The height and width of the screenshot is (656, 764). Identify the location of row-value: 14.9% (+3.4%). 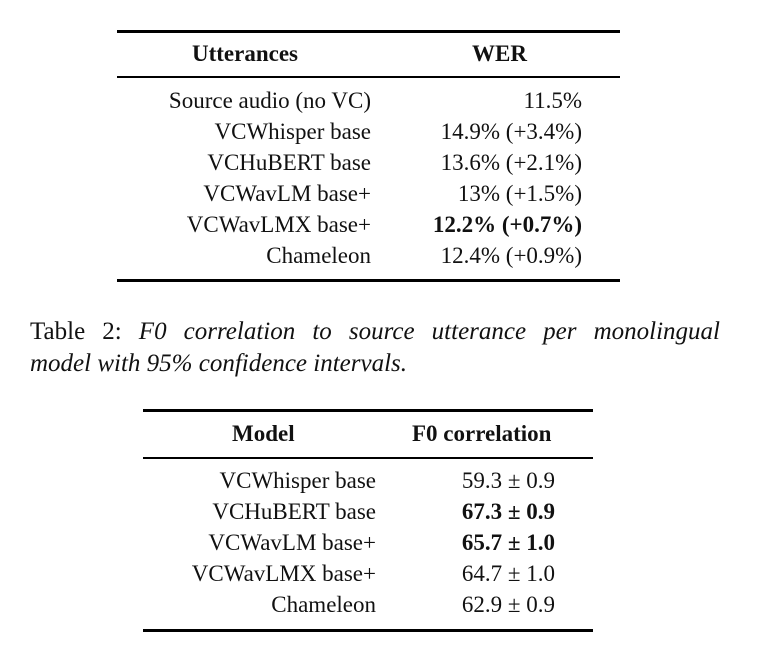
(511, 131).